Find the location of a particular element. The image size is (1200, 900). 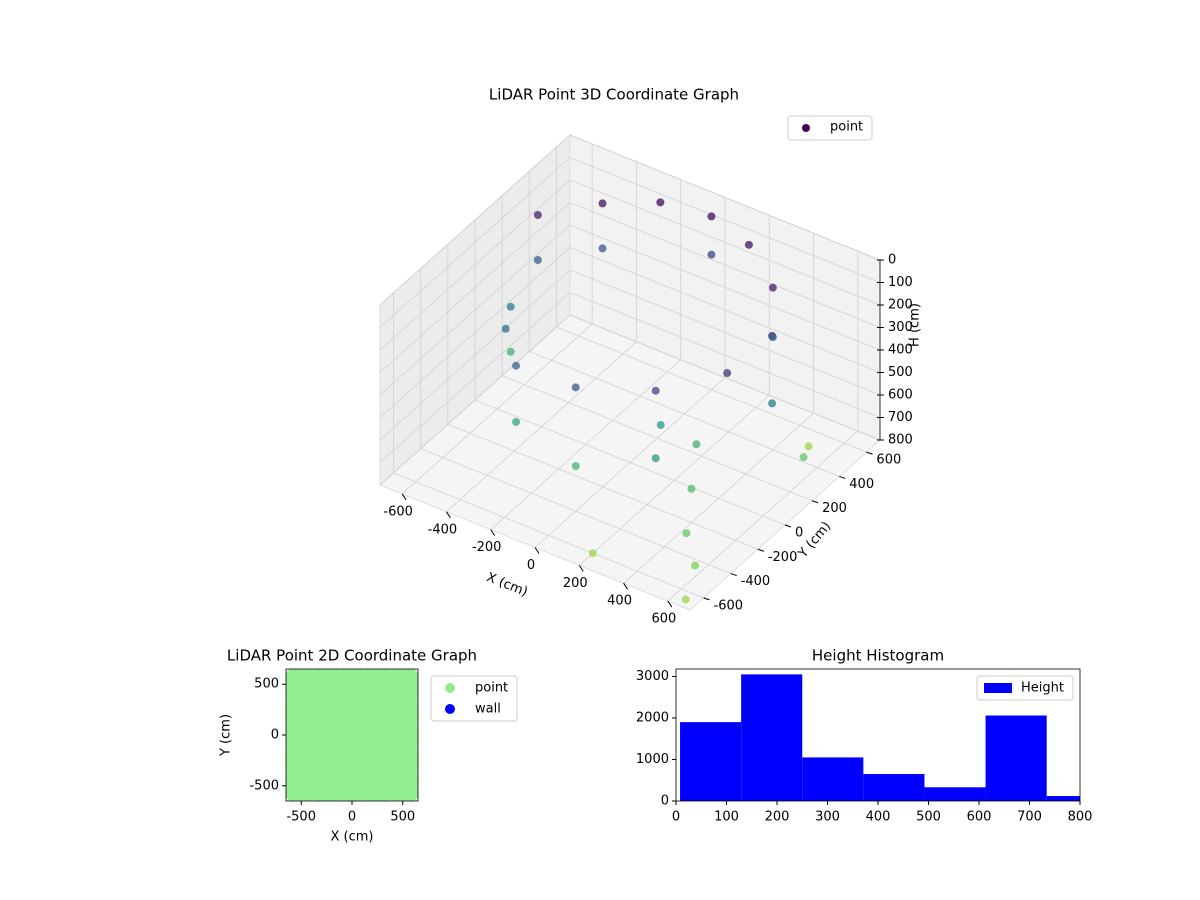

y-axis-label: Y (cm) is located at coordinates (226, 735).